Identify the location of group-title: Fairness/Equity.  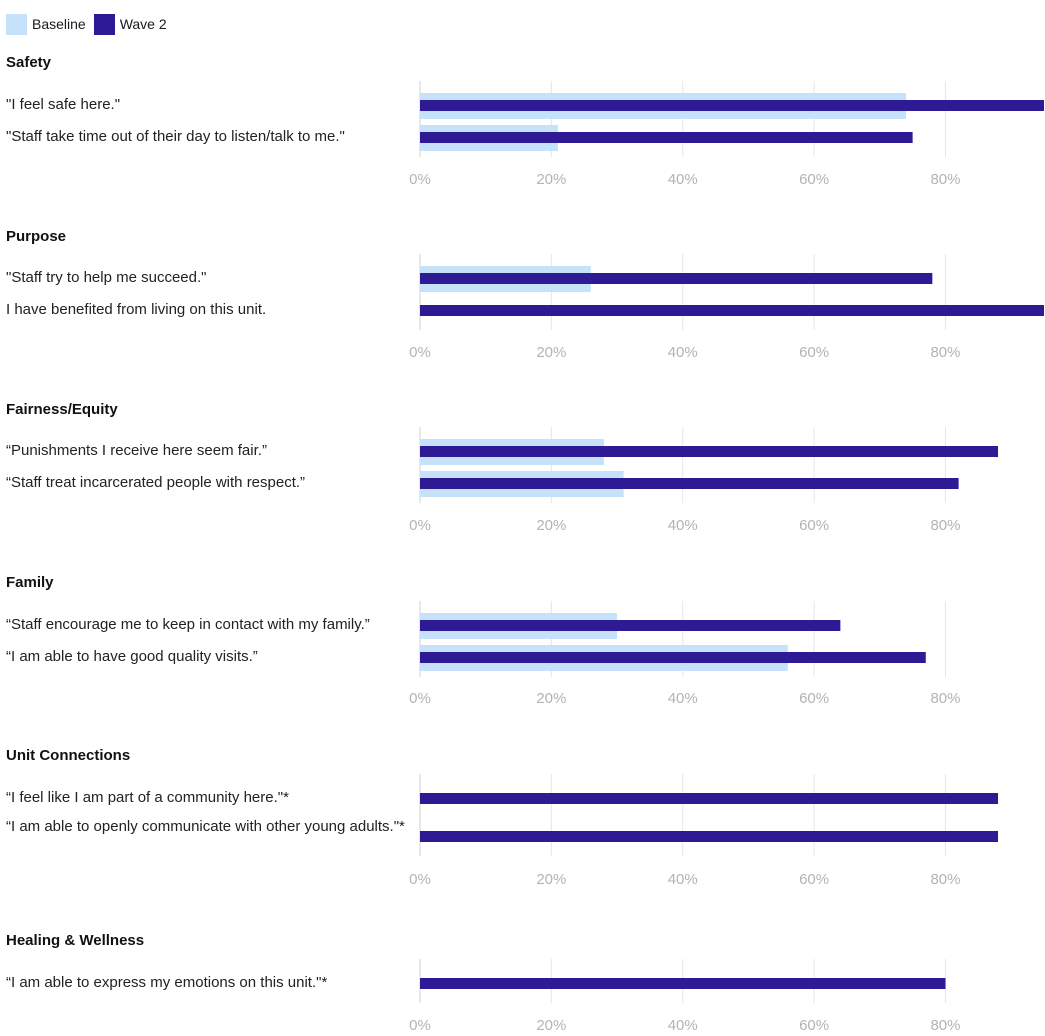
(62, 409).